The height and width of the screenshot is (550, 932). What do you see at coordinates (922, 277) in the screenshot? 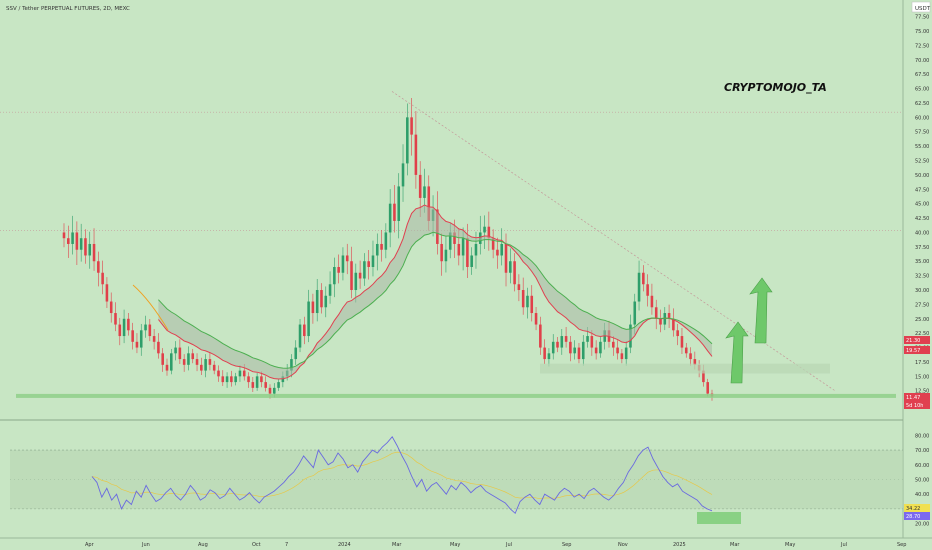
I see `price-tick-label: 32.50` at bounding box center [922, 277].